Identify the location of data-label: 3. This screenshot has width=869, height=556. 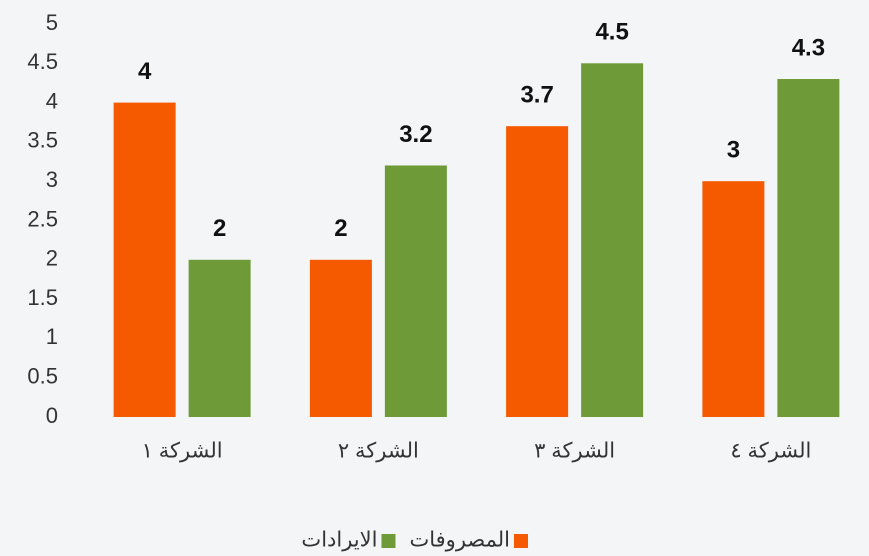
(733, 150).